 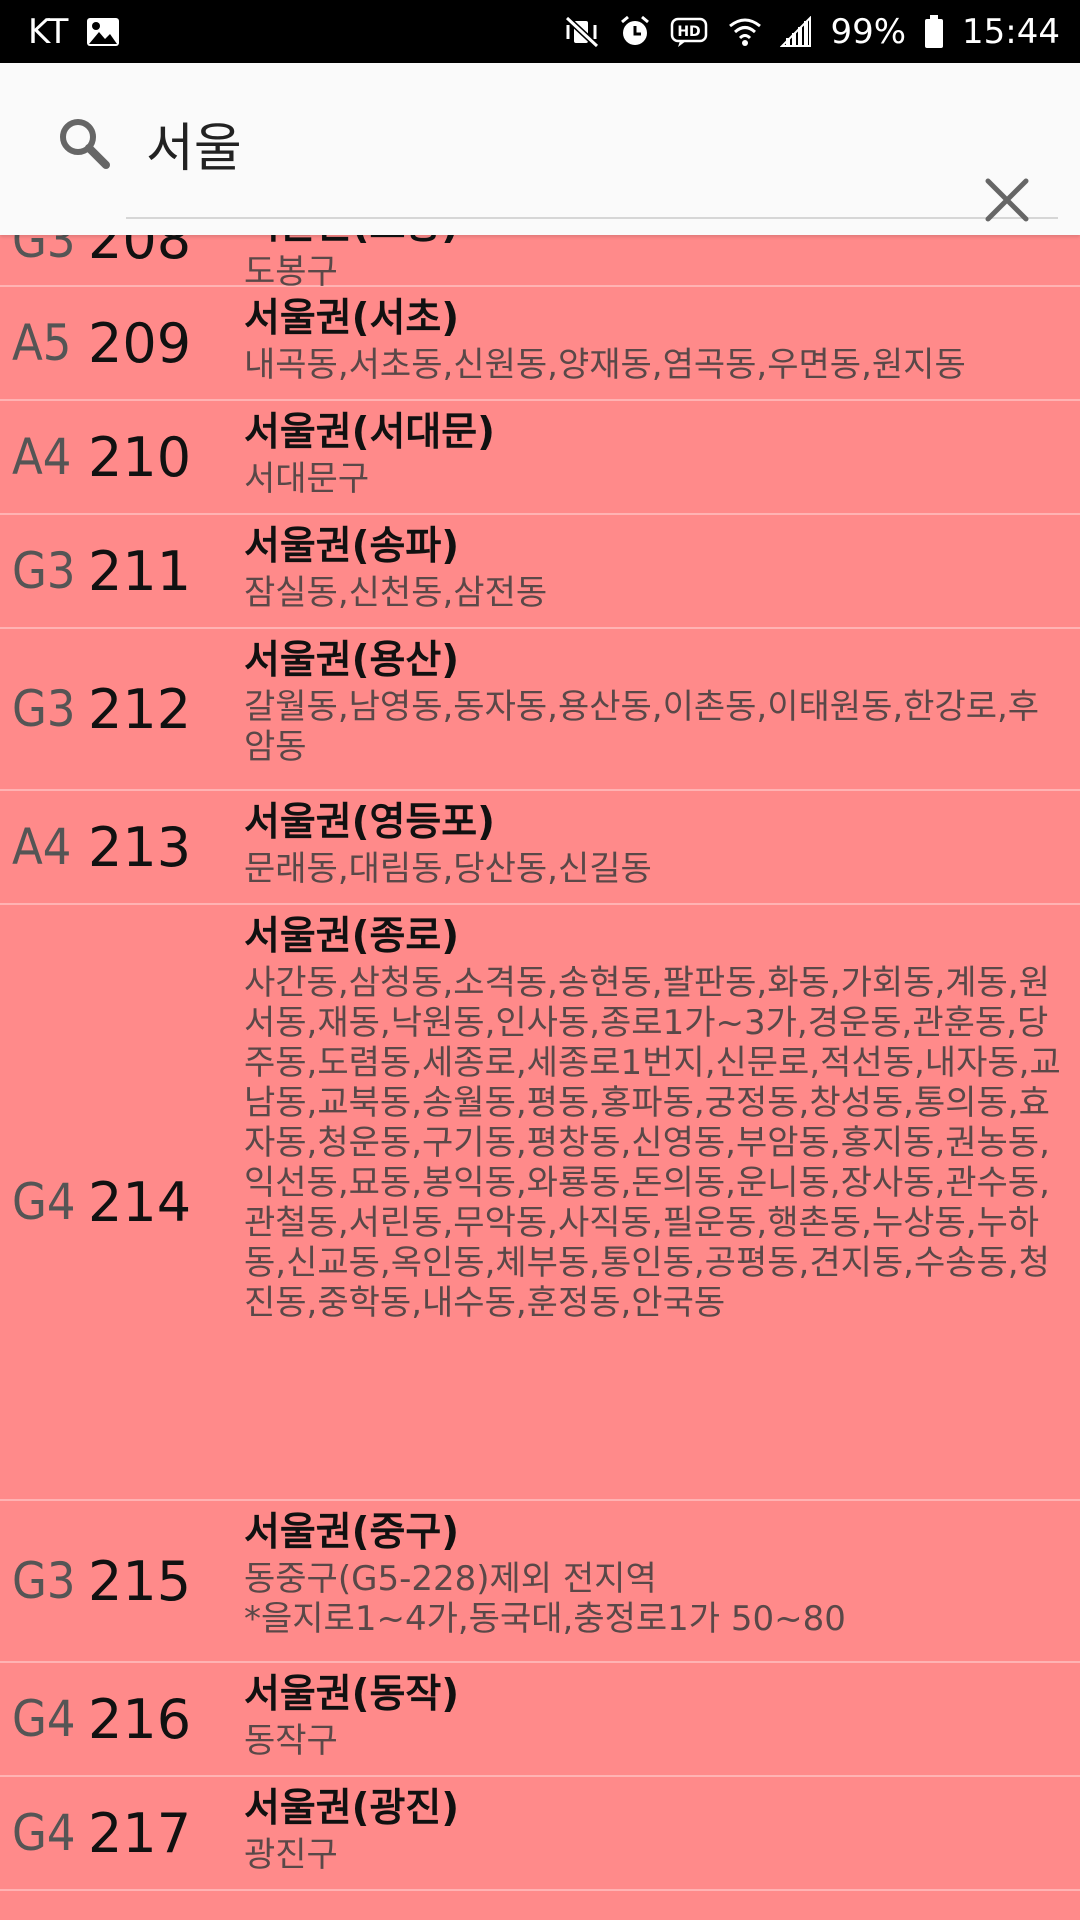 I want to click on region-areas: 문래동,대림동,당산동,신길동, so click(x=448, y=869).